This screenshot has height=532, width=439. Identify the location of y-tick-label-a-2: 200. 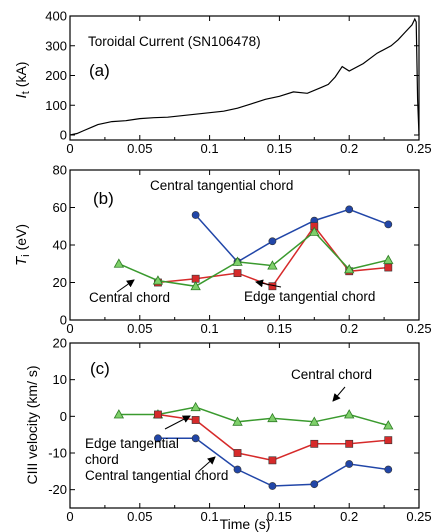
(56, 75).